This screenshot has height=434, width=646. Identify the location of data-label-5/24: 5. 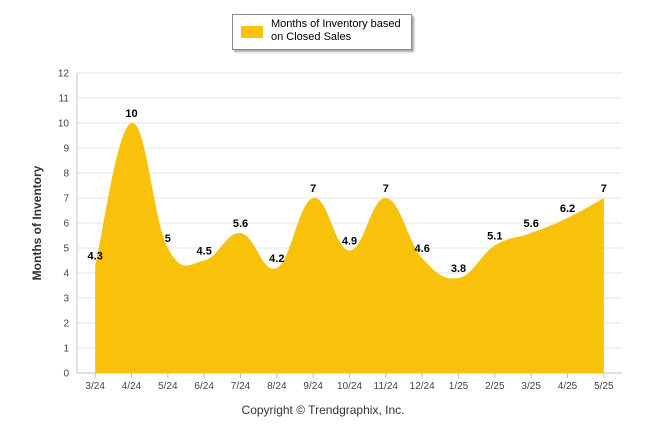
(168, 239).